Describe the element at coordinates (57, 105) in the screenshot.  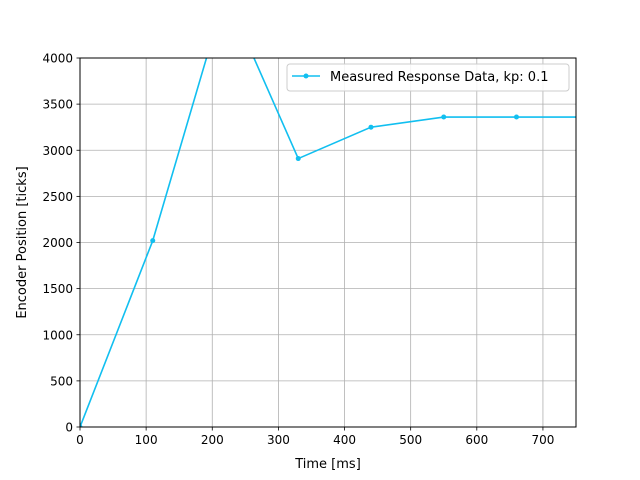
I see `y-tick-label: 3500` at that location.